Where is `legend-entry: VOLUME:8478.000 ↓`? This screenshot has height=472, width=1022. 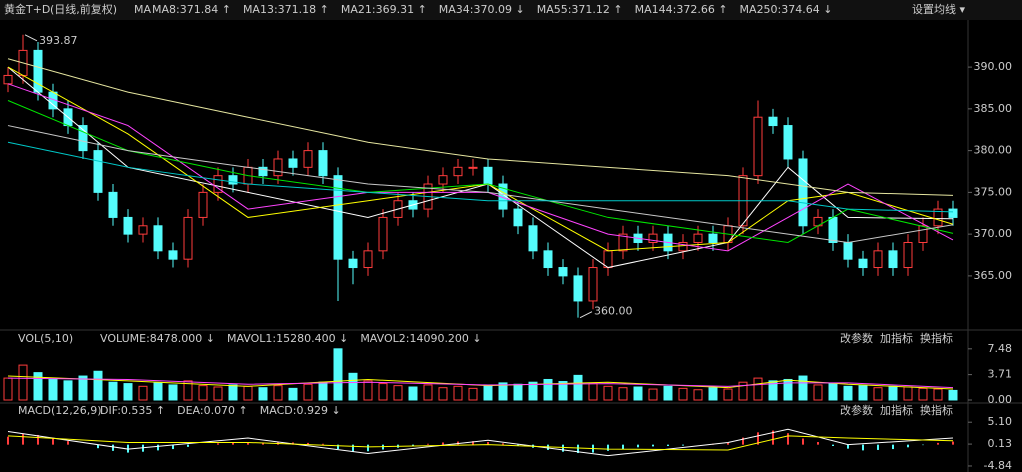 legend-entry: VOLUME:8478.000 ↓ is located at coordinates (157, 338).